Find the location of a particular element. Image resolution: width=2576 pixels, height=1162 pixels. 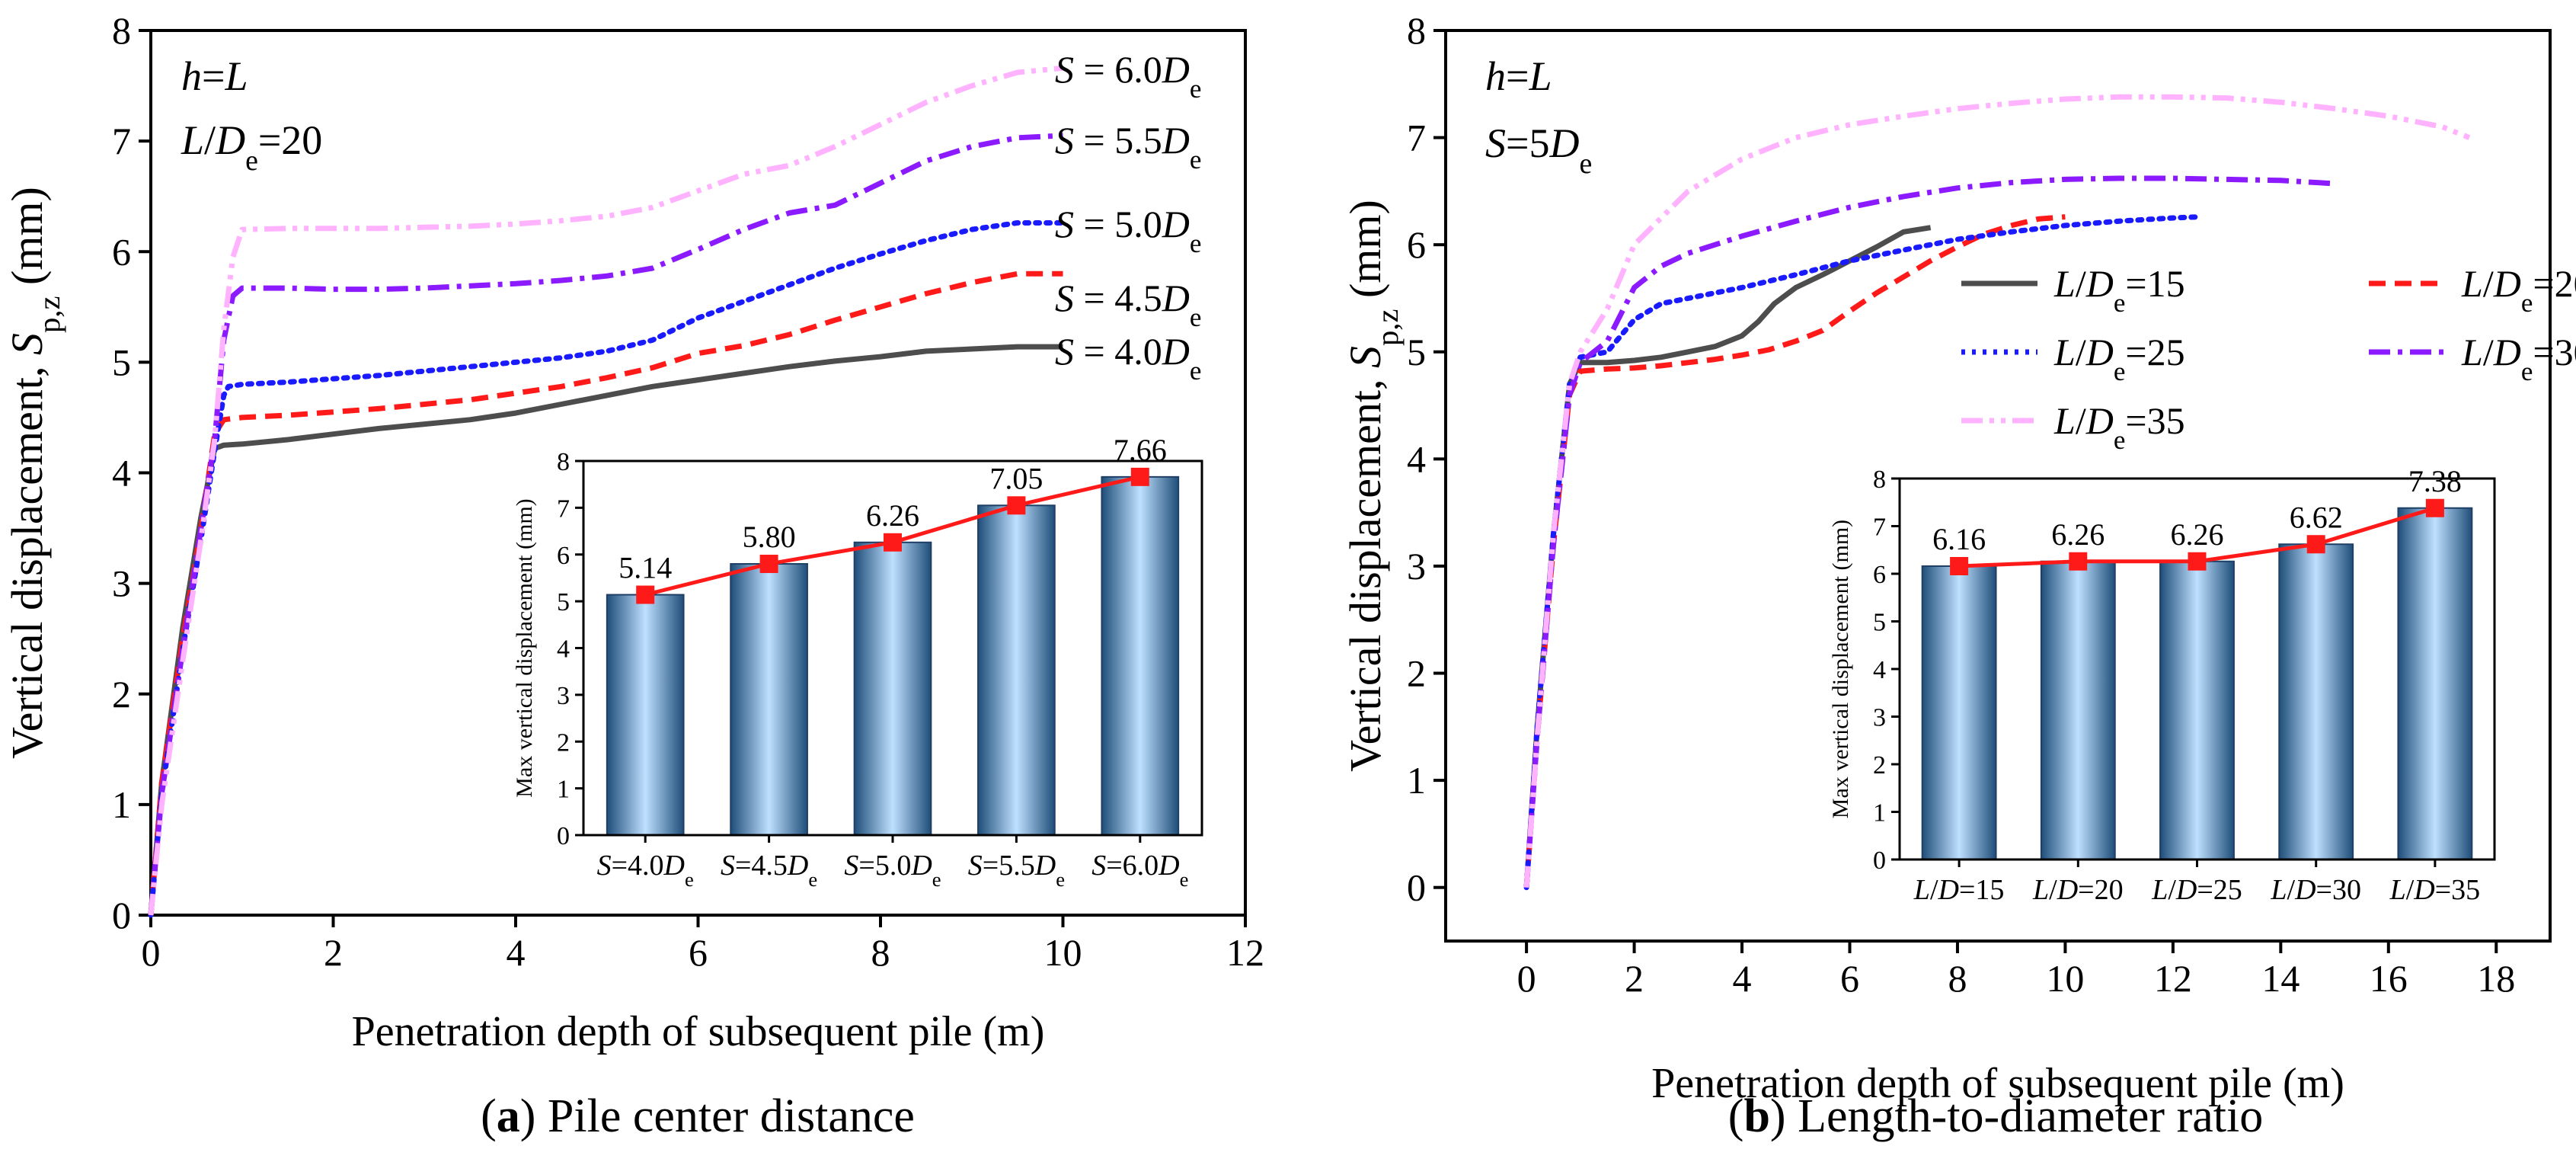

inset-value-label: 7.38 is located at coordinates (2435, 481).